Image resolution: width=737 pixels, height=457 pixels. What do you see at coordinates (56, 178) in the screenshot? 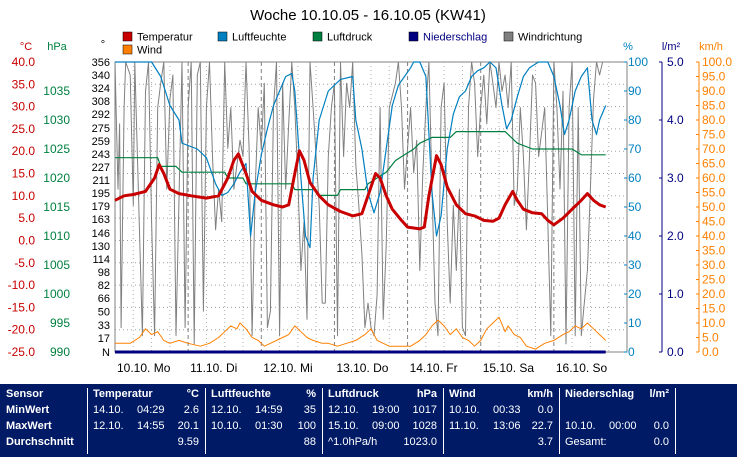
I see `pressure-tick-label: 1020` at bounding box center [56, 178].